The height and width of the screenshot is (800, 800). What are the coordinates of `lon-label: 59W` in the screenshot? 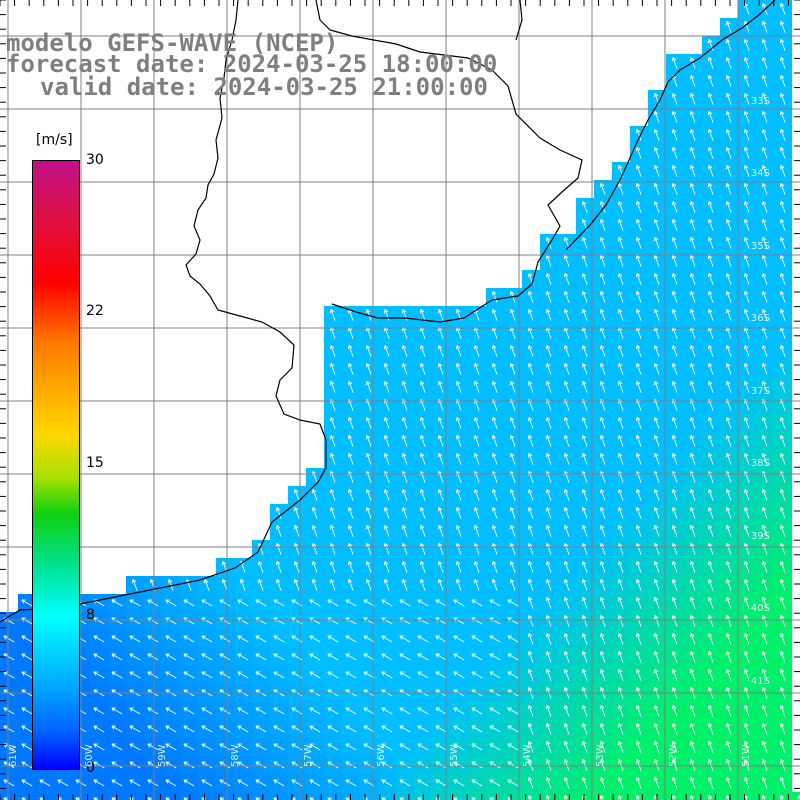 It's located at (162, 755).